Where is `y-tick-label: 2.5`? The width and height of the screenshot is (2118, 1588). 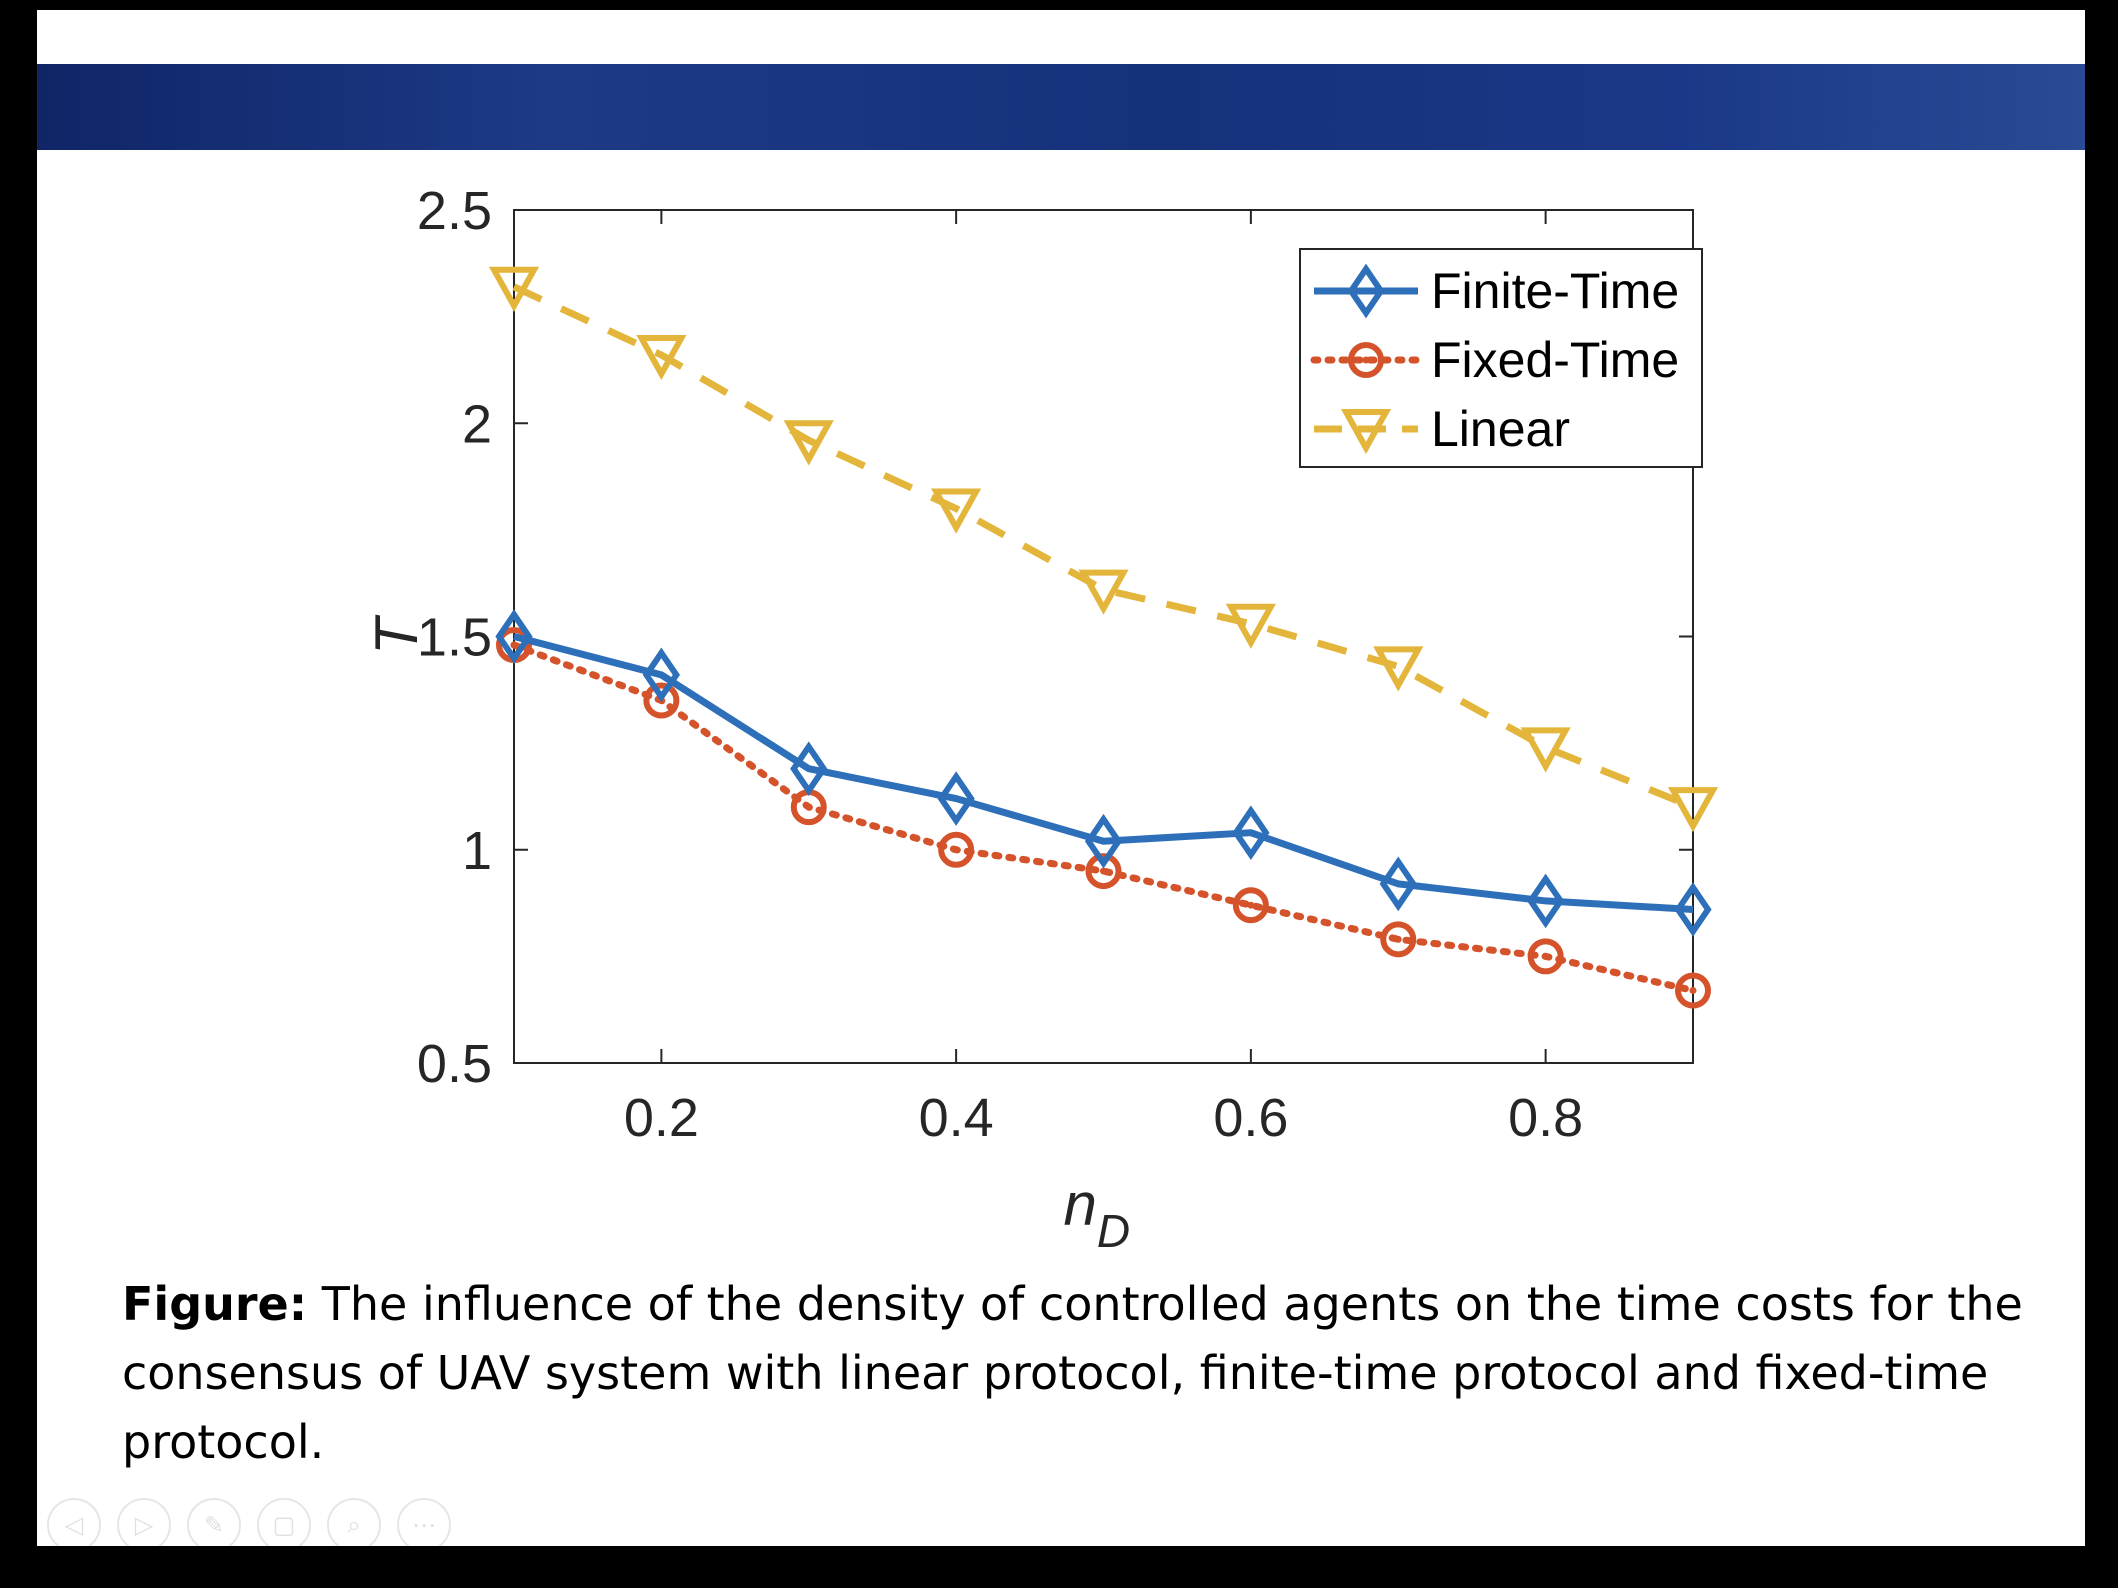
y-tick-label: 2.5 is located at coordinates (454, 211).